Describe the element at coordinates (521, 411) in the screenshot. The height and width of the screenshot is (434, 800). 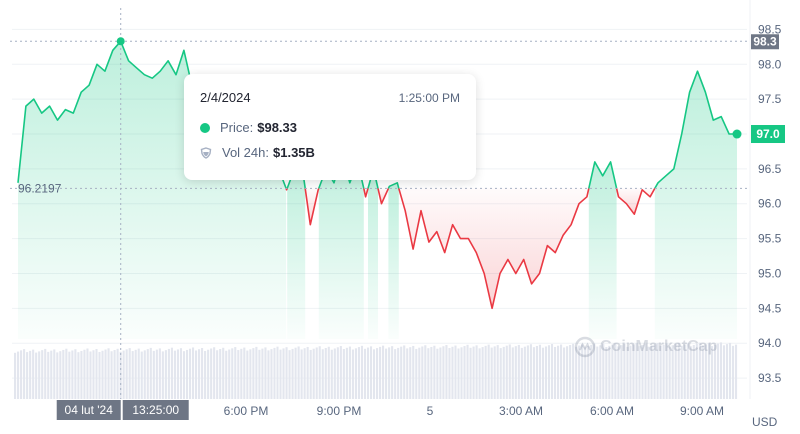
I see `x-tick-label: 3:00 AM` at that location.